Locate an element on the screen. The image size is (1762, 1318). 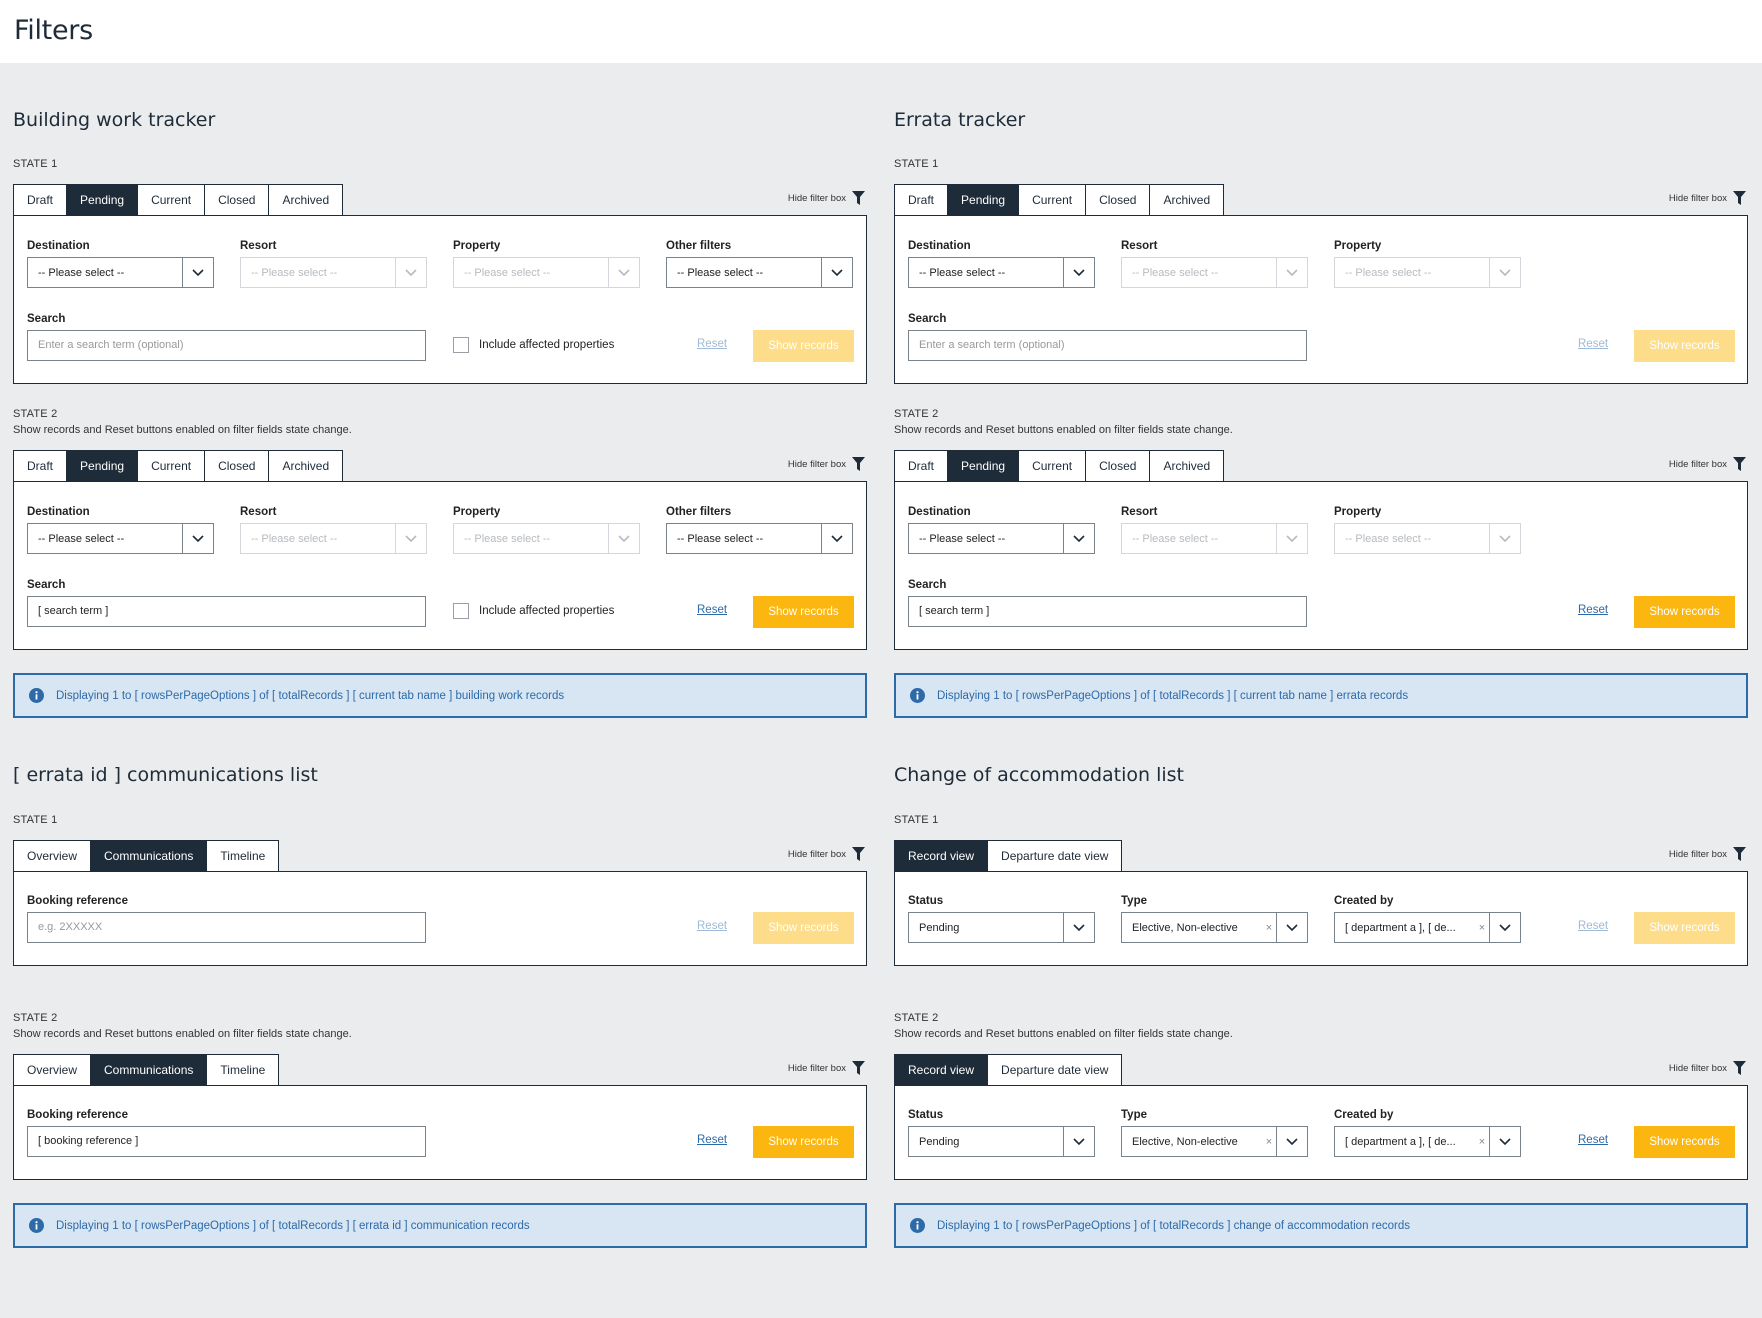
booking-reference-input: [ booking reference ] is located at coordinates (226, 1141).